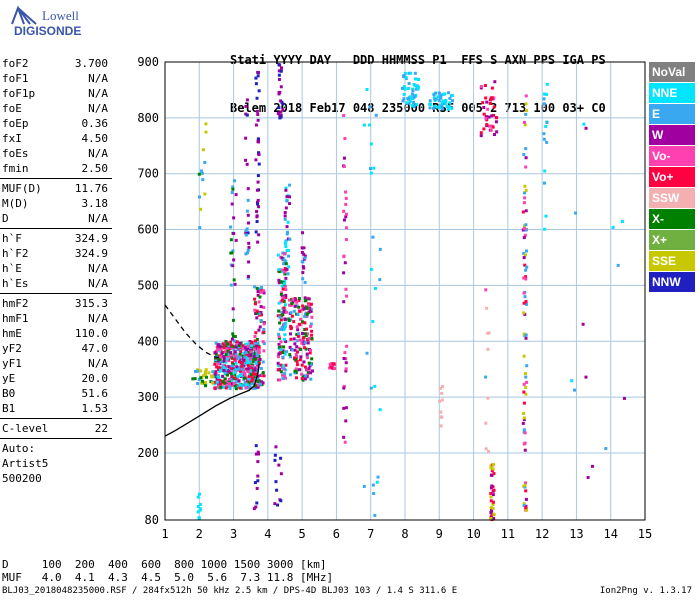 The height and width of the screenshot is (600, 700). What do you see at coordinates (95, 393) in the screenshot?
I see `param-value: 51.6` at bounding box center [95, 393].